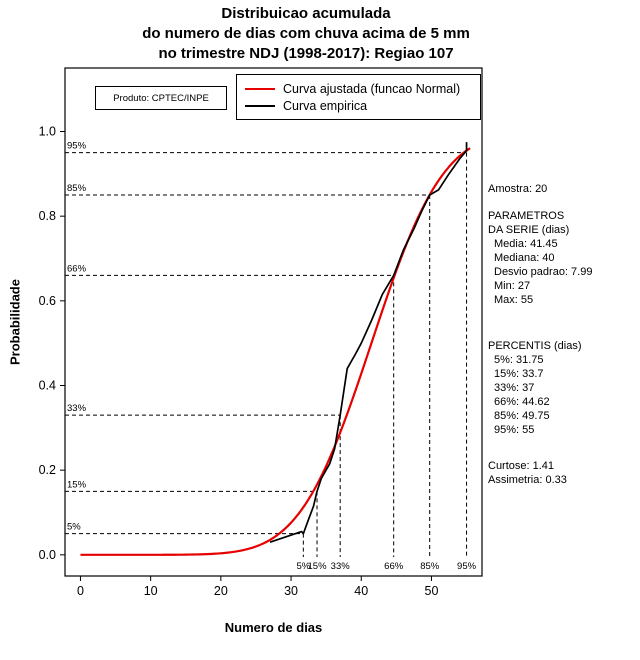 The width and height of the screenshot is (640, 660). I want to click on percentile-left-label: 5%, so click(74, 527).